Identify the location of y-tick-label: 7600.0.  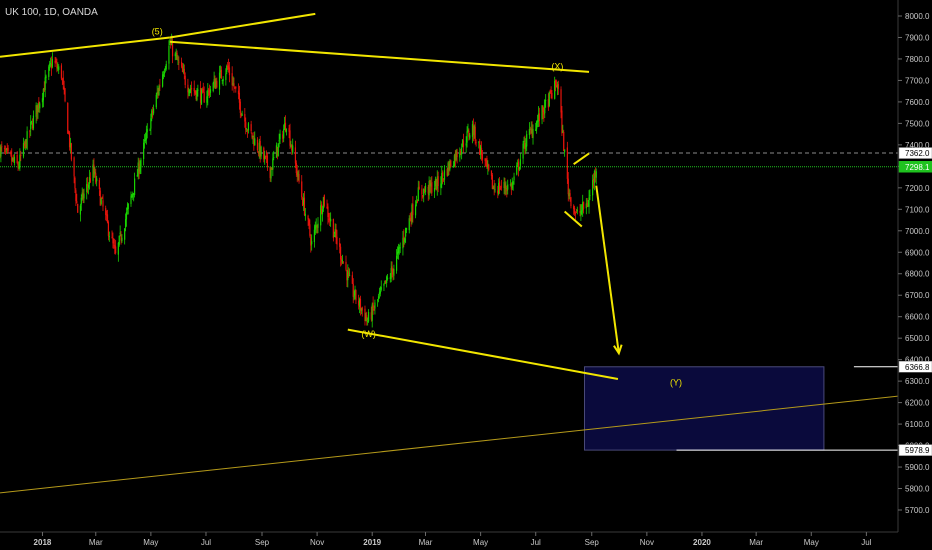
(917, 102).